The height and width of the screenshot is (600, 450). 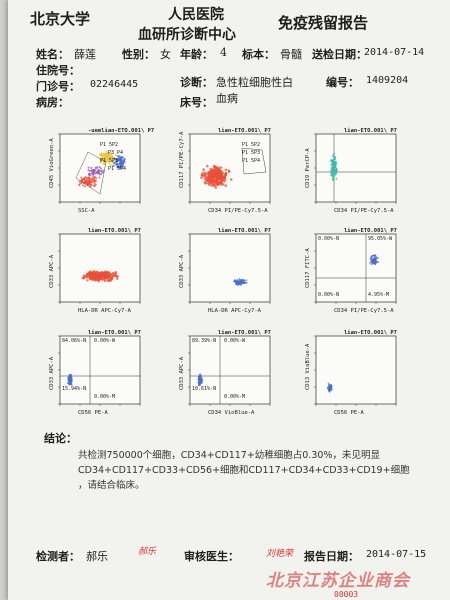 I want to click on plot-title: -uemlian-ETO.001\ P7, so click(x=121, y=131).